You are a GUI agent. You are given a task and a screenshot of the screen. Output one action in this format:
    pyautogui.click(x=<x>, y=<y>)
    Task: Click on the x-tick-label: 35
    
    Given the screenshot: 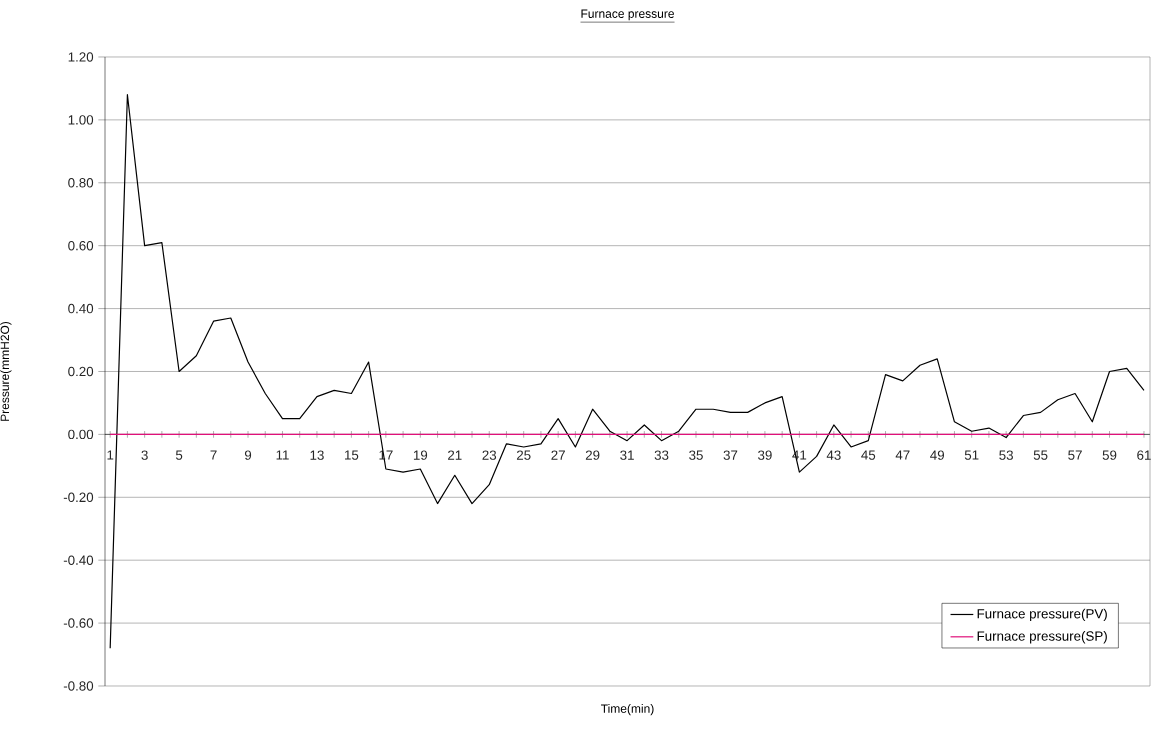 What is the action you would take?
    pyautogui.click(x=696, y=455)
    